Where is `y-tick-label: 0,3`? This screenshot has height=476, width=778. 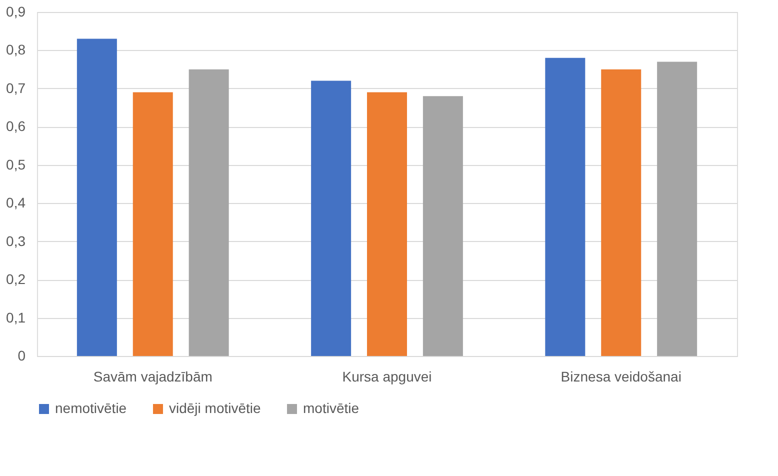 y-tick-label: 0,3 is located at coordinates (16, 240).